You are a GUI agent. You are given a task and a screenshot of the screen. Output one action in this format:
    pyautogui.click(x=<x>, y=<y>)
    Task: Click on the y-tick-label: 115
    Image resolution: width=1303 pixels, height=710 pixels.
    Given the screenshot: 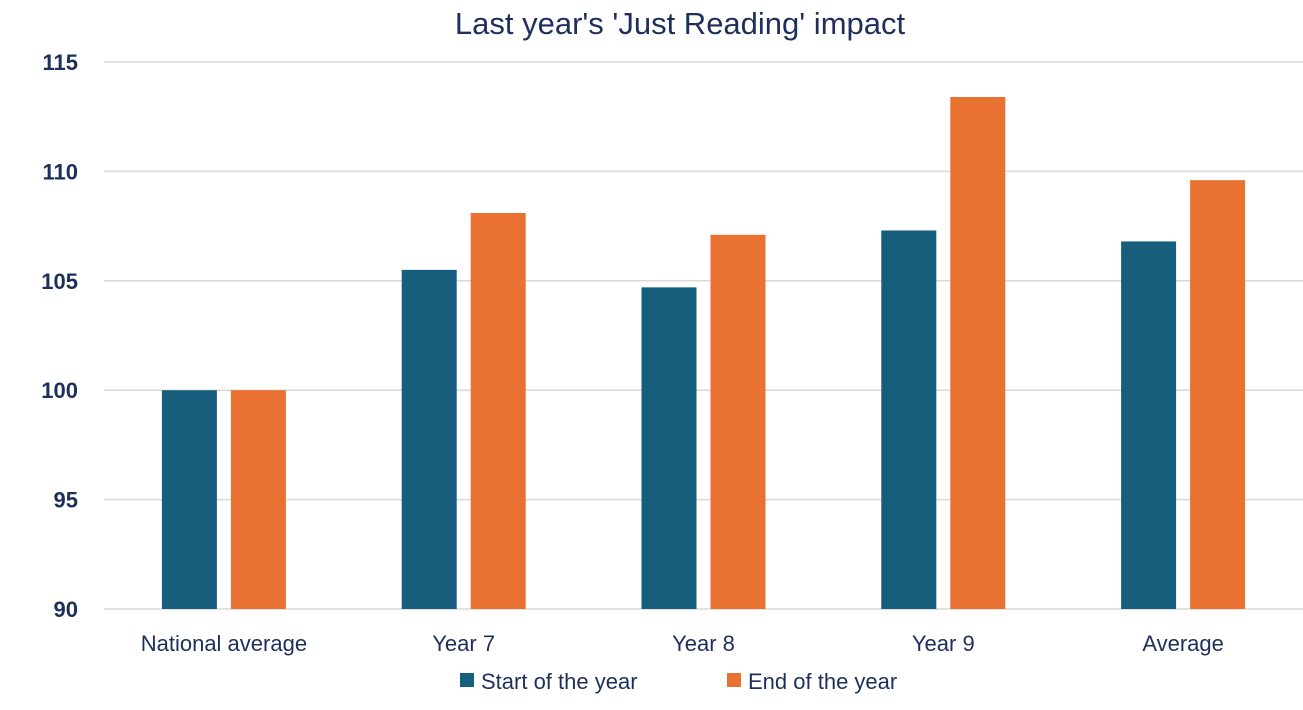 What is the action you would take?
    pyautogui.click(x=61, y=62)
    